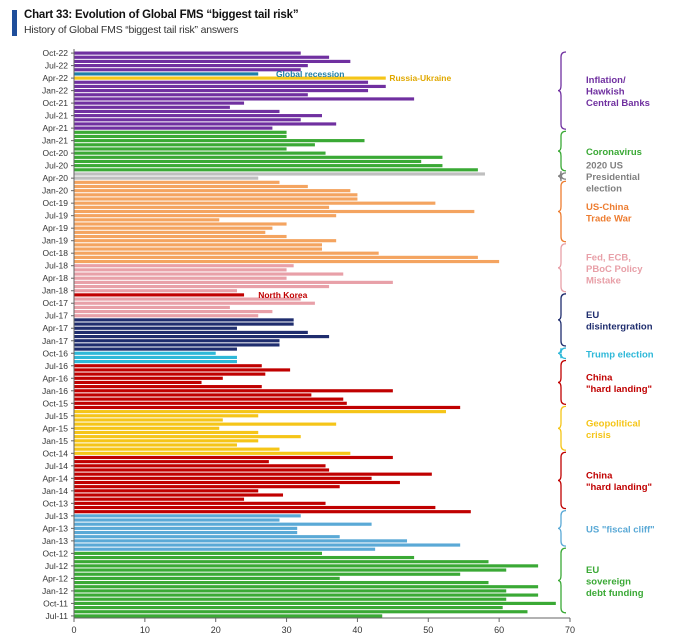  What do you see at coordinates (620, 354) in the screenshot?
I see `group-label: Trump election` at bounding box center [620, 354].